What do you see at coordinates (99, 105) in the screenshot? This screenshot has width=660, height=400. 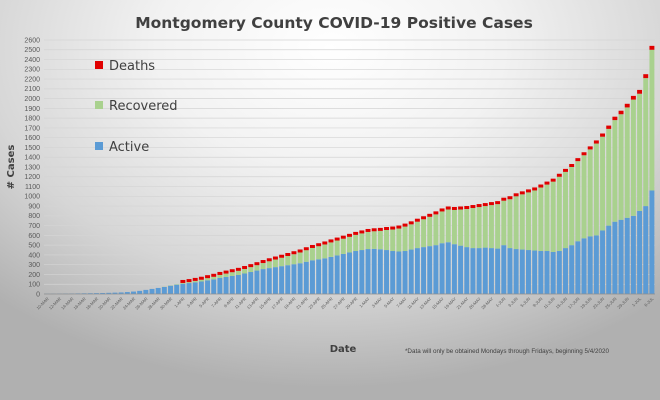 I see `legend-swatch-recovered` at bounding box center [99, 105].